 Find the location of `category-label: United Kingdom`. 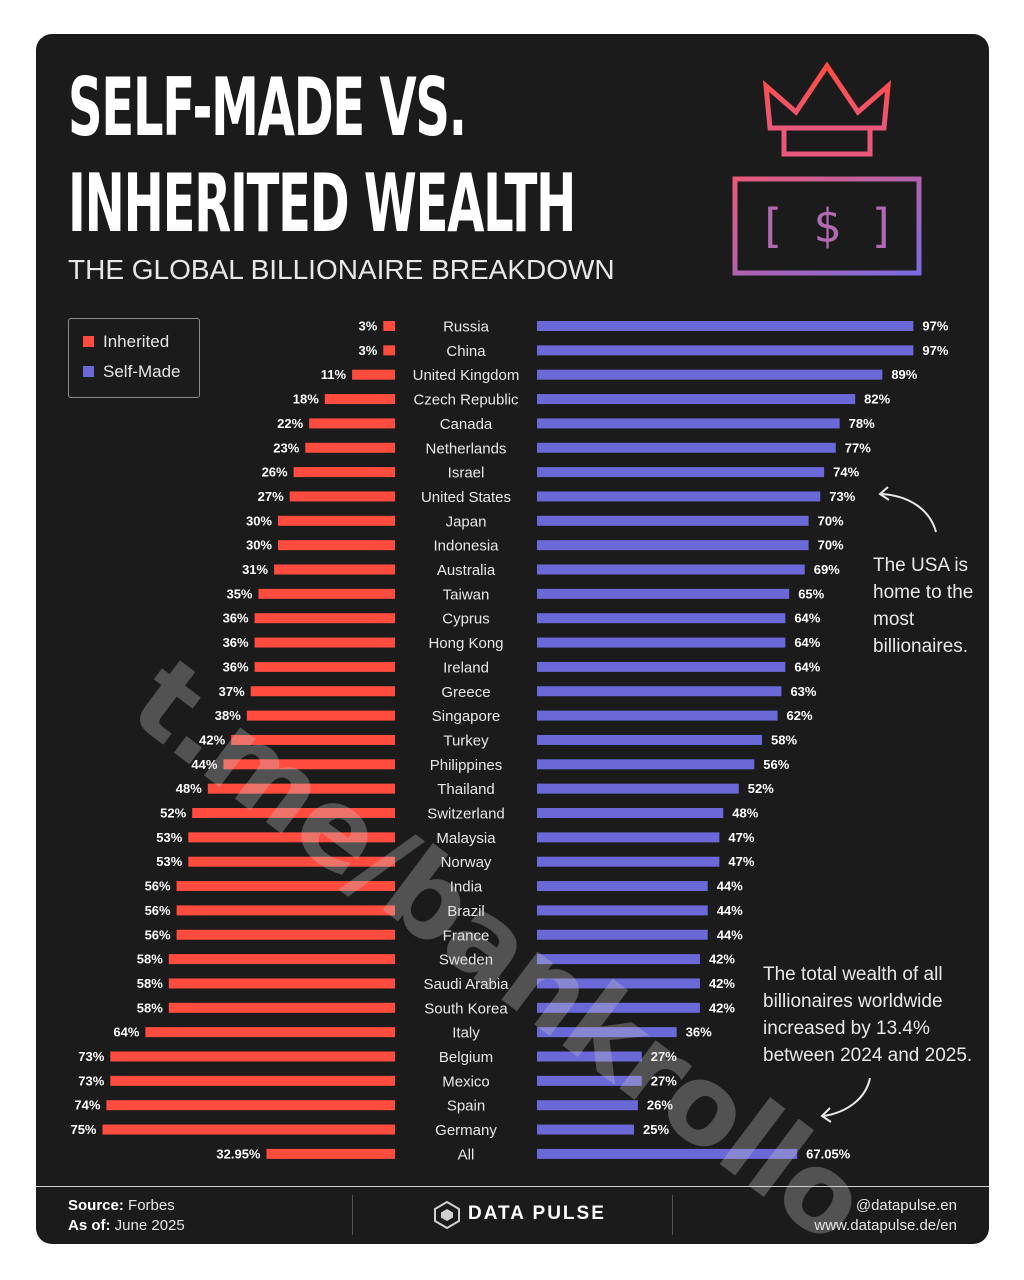

category-label: United Kingdom is located at coordinates (466, 375).